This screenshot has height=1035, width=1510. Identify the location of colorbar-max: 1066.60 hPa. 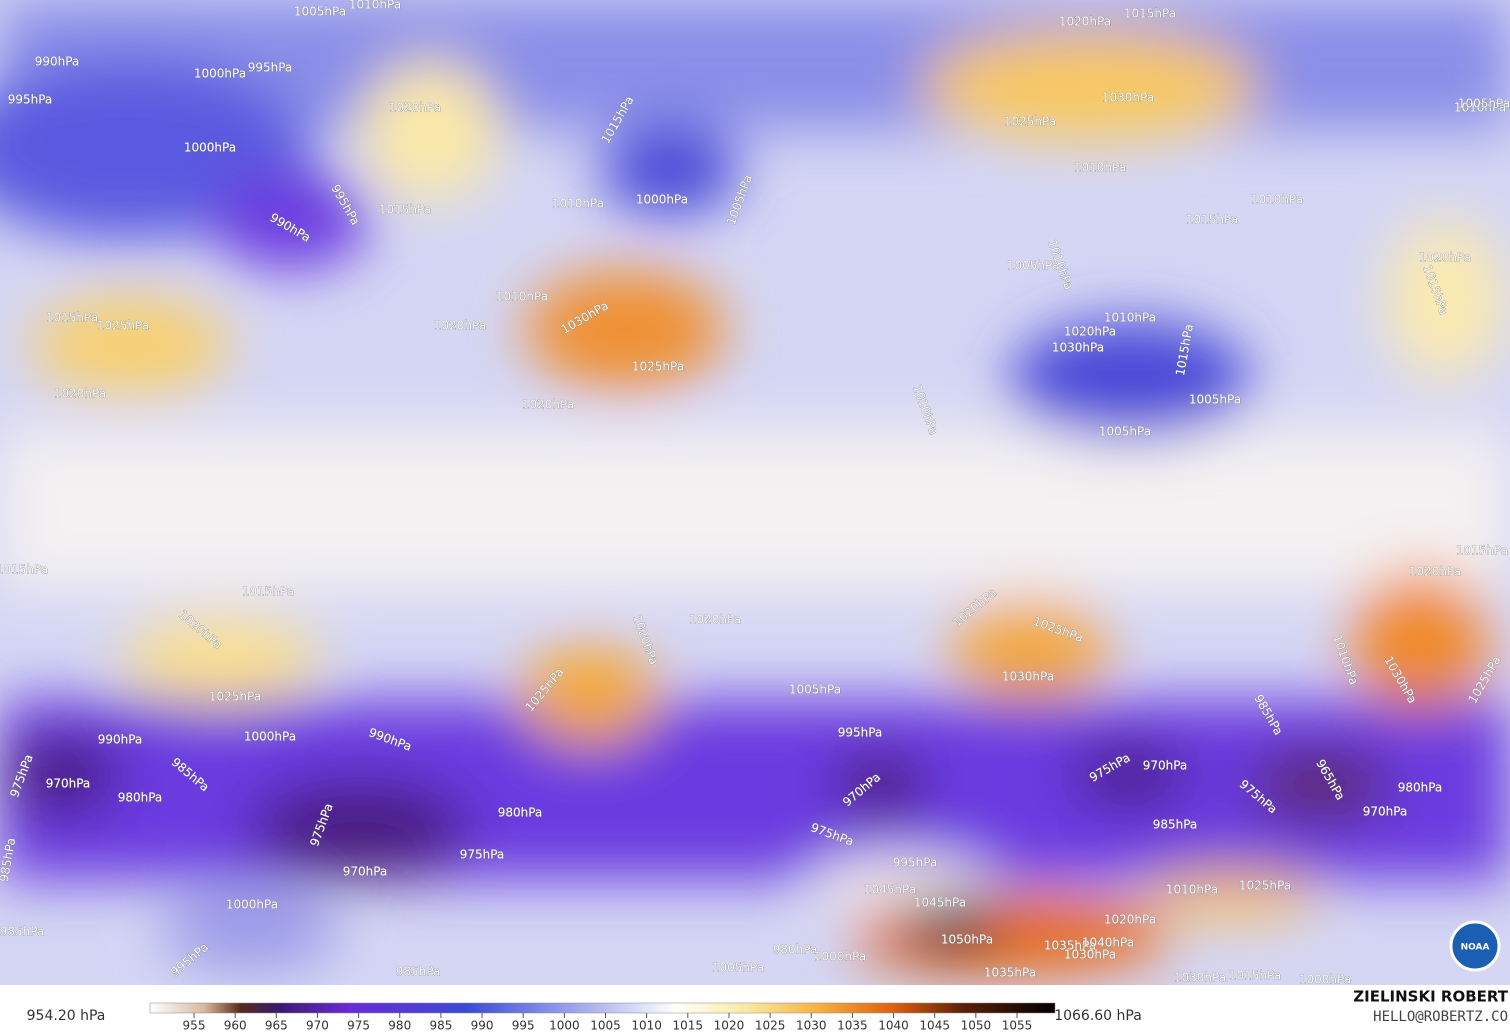
(1098, 1016).